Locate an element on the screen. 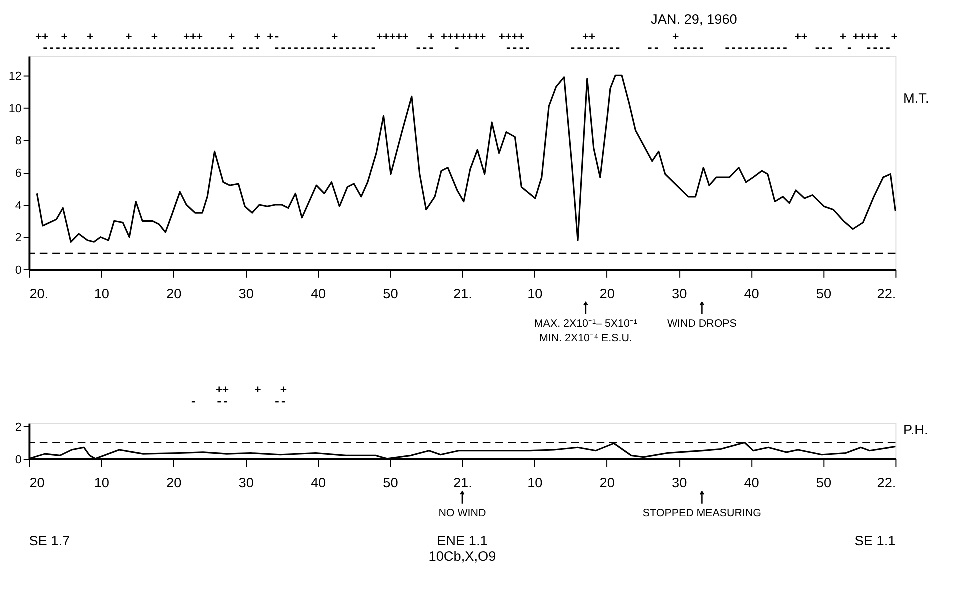 Image resolution: width=959 pixels, height=596 pixels. text: ENE 1.1 10Cb,X,O9 is located at coordinates (462, 549).